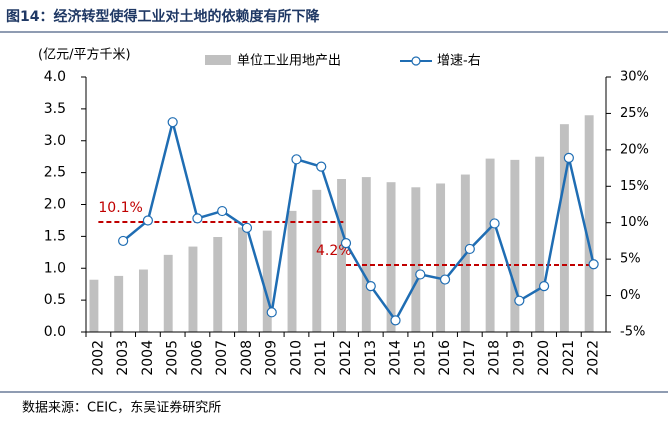  What do you see at coordinates (634, 77) in the screenshot?
I see `y2-tick-label: 30%` at bounding box center [634, 77].